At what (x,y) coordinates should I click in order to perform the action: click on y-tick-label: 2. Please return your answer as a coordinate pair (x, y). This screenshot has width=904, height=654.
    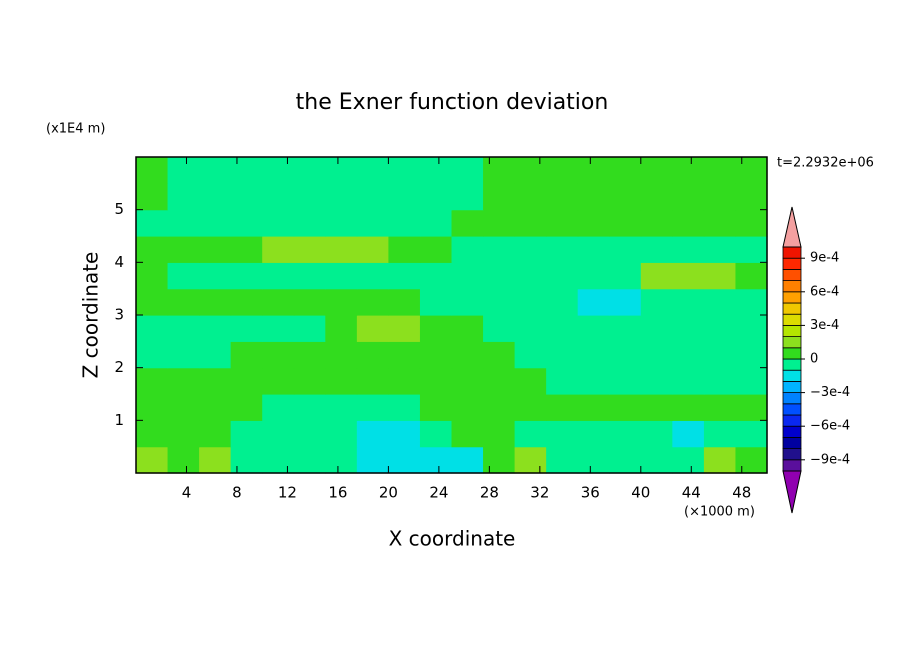
    Looking at the image, I should click on (119, 367).